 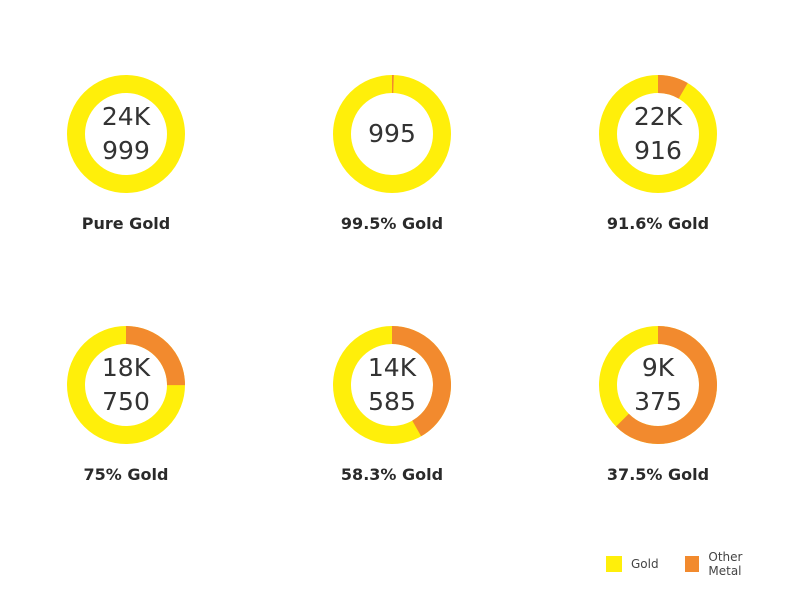 What do you see at coordinates (614, 564) in the screenshot?
I see `legend-swatch-gold` at bounding box center [614, 564].